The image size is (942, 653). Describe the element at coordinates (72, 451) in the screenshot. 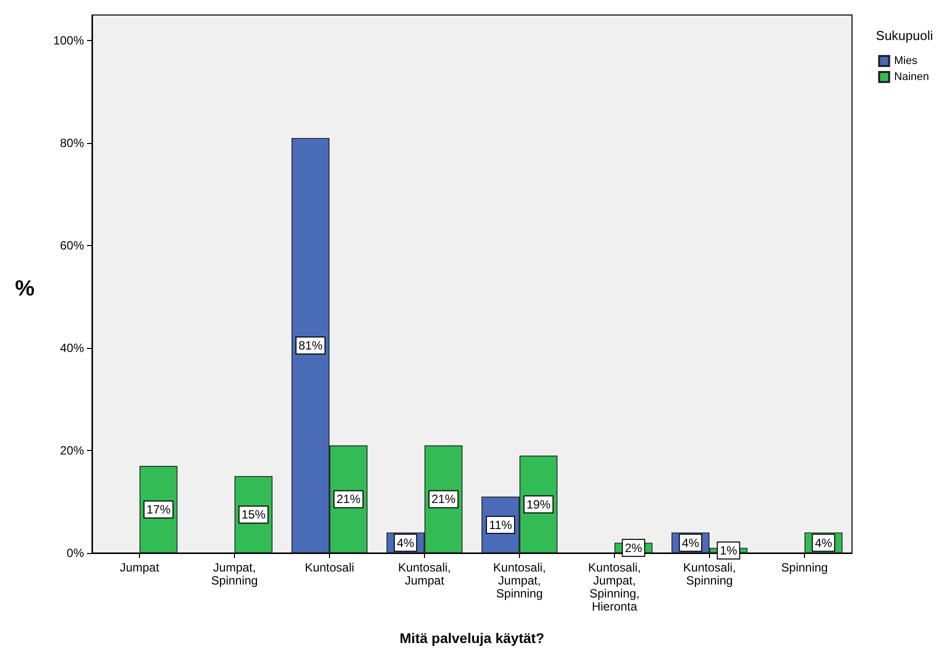

I see `y-tick-label: 20%` at that location.